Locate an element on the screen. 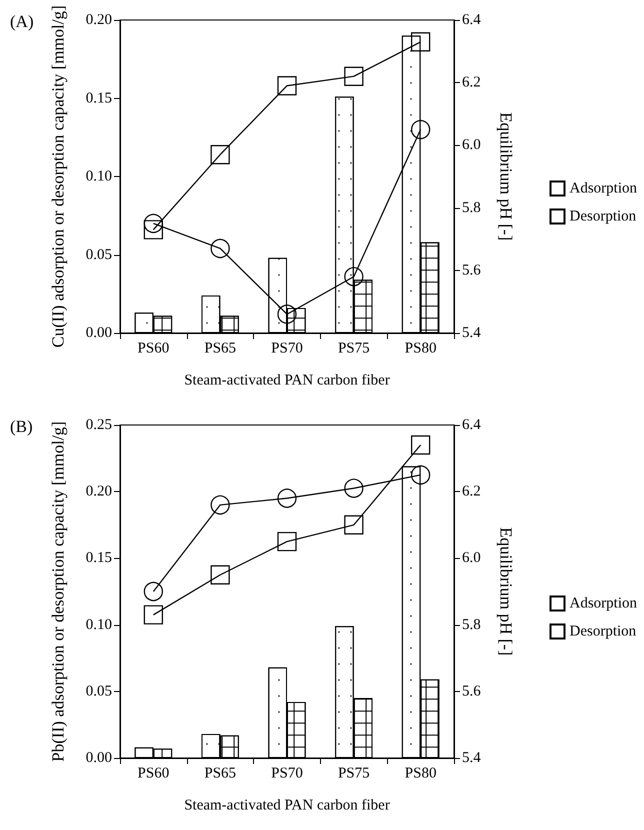  y-axis-title: Cu(II) adsorption or desorption capacity [mmol/g] is located at coordinates (58, 176).